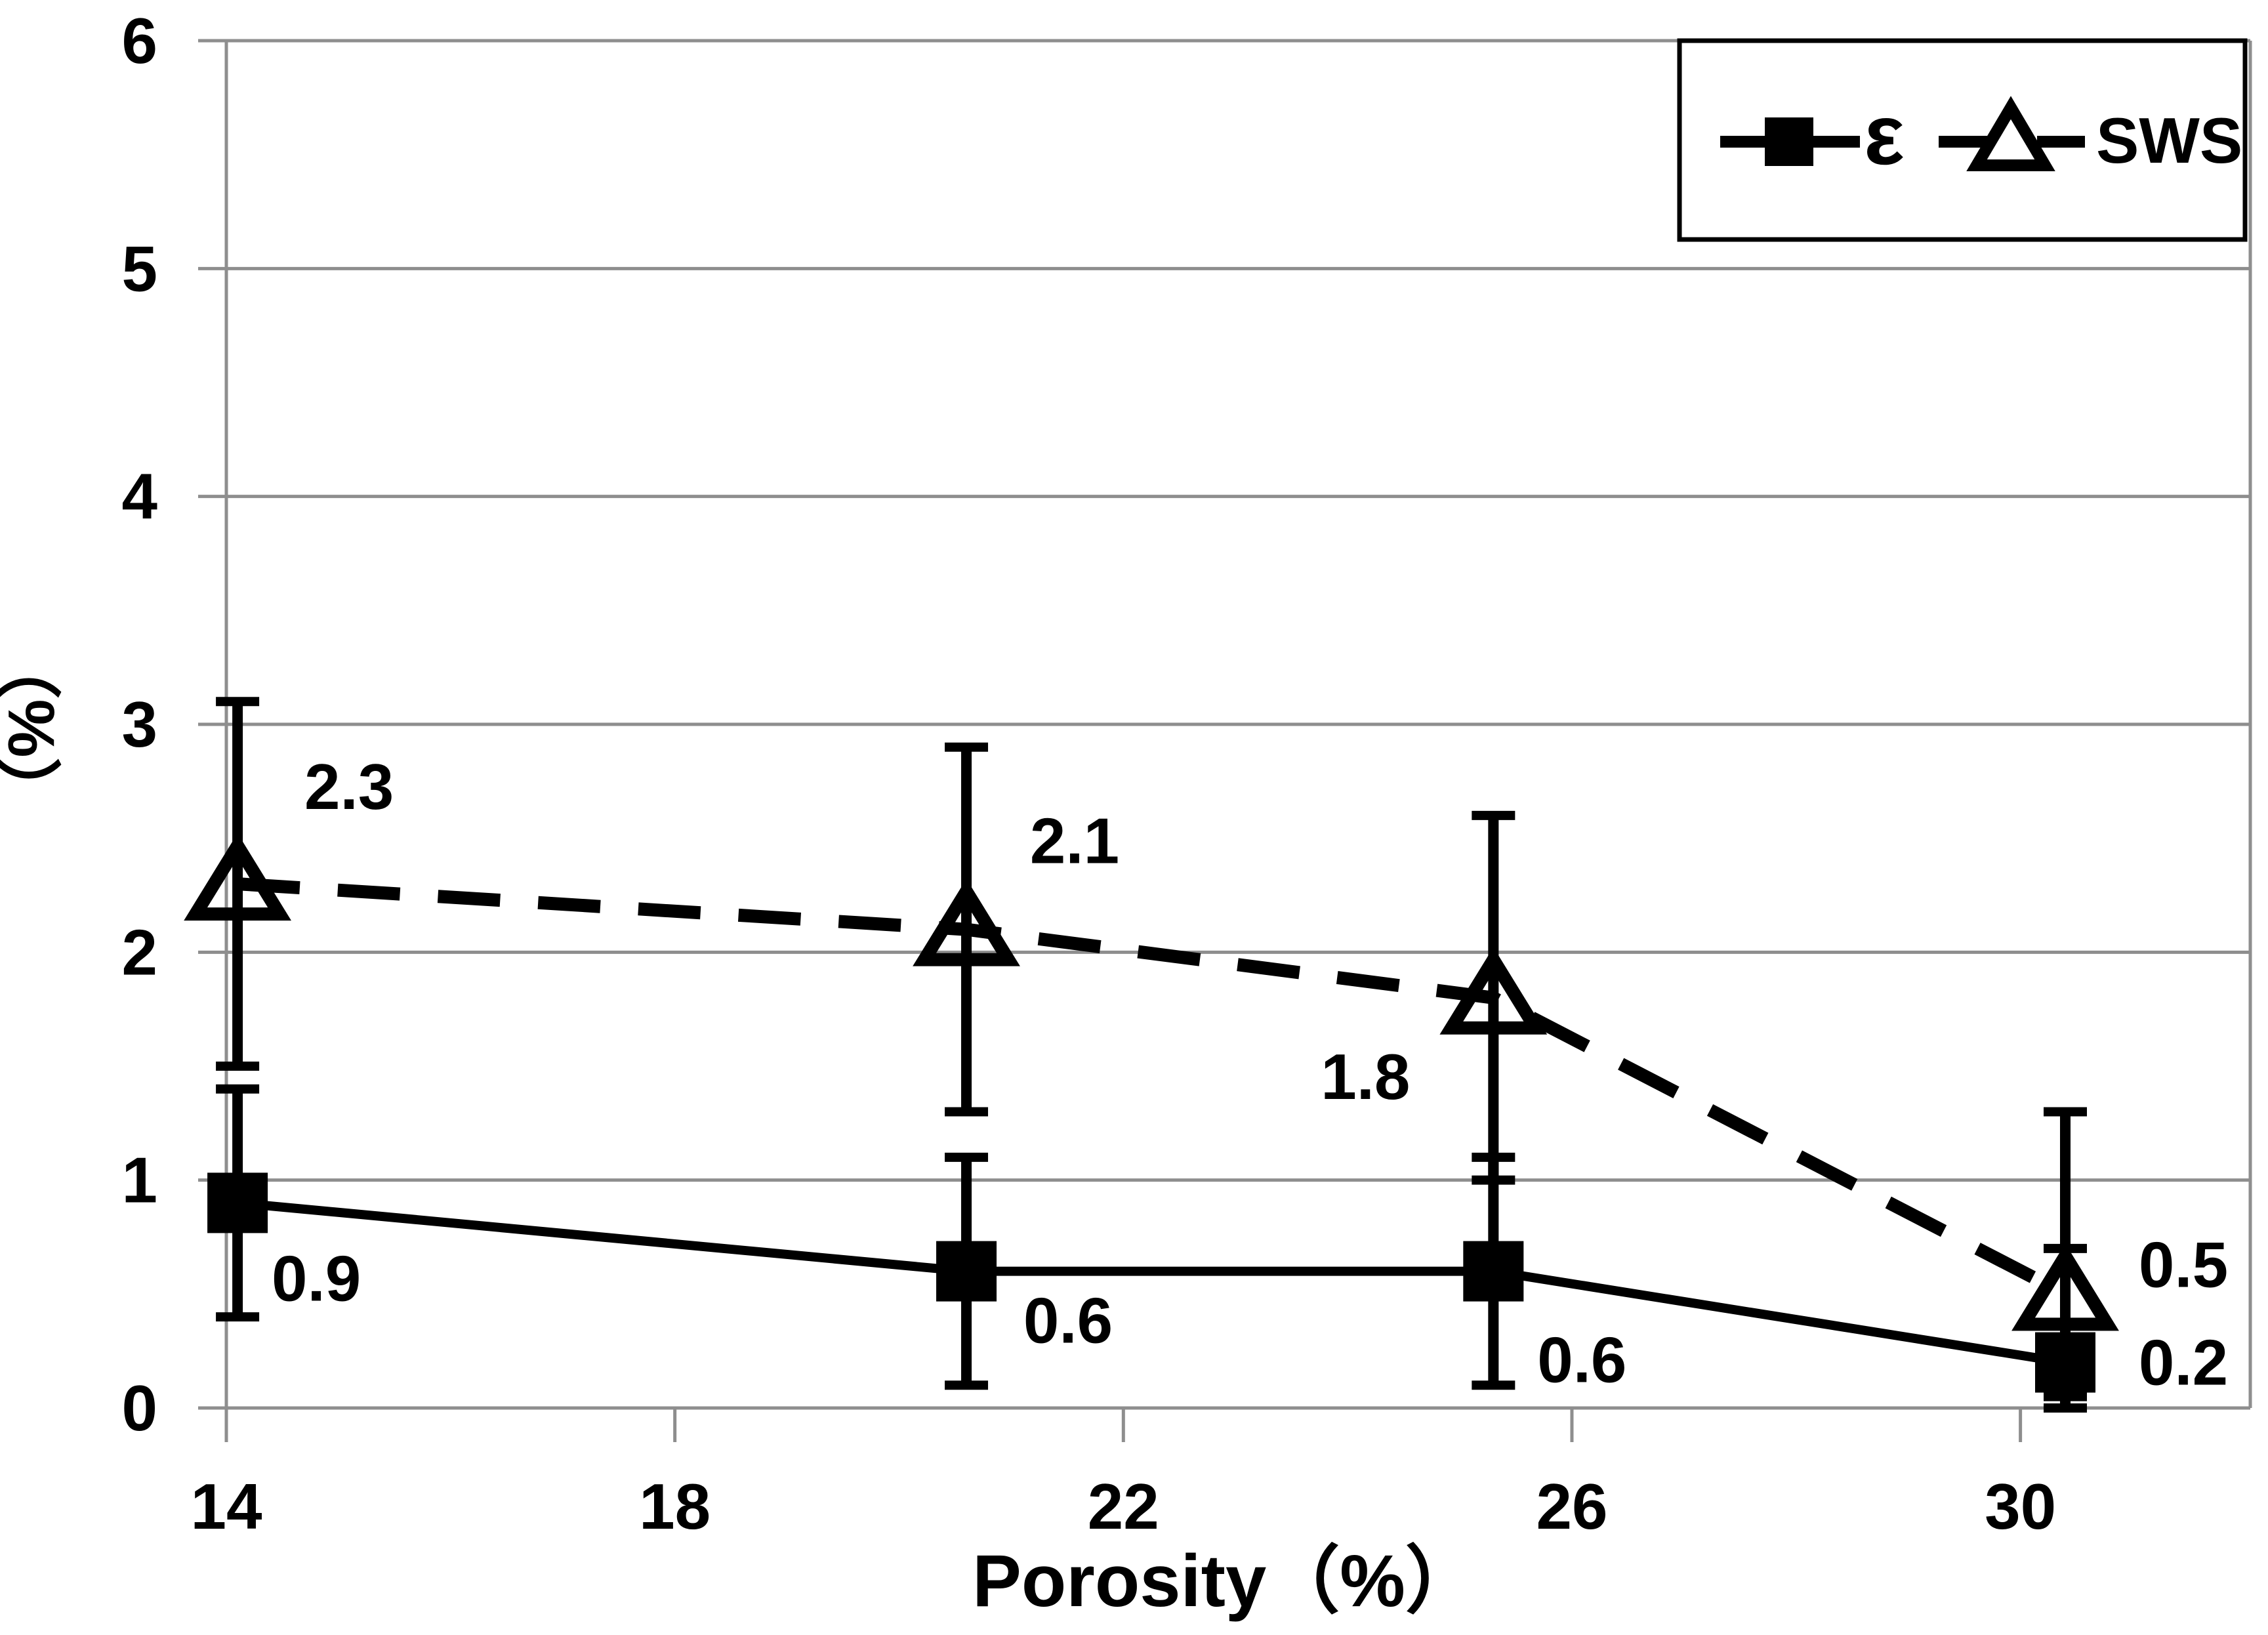  What do you see at coordinates (2010, 133) in the screenshot?
I see `legend-sws-triangle-icon` at bounding box center [2010, 133].